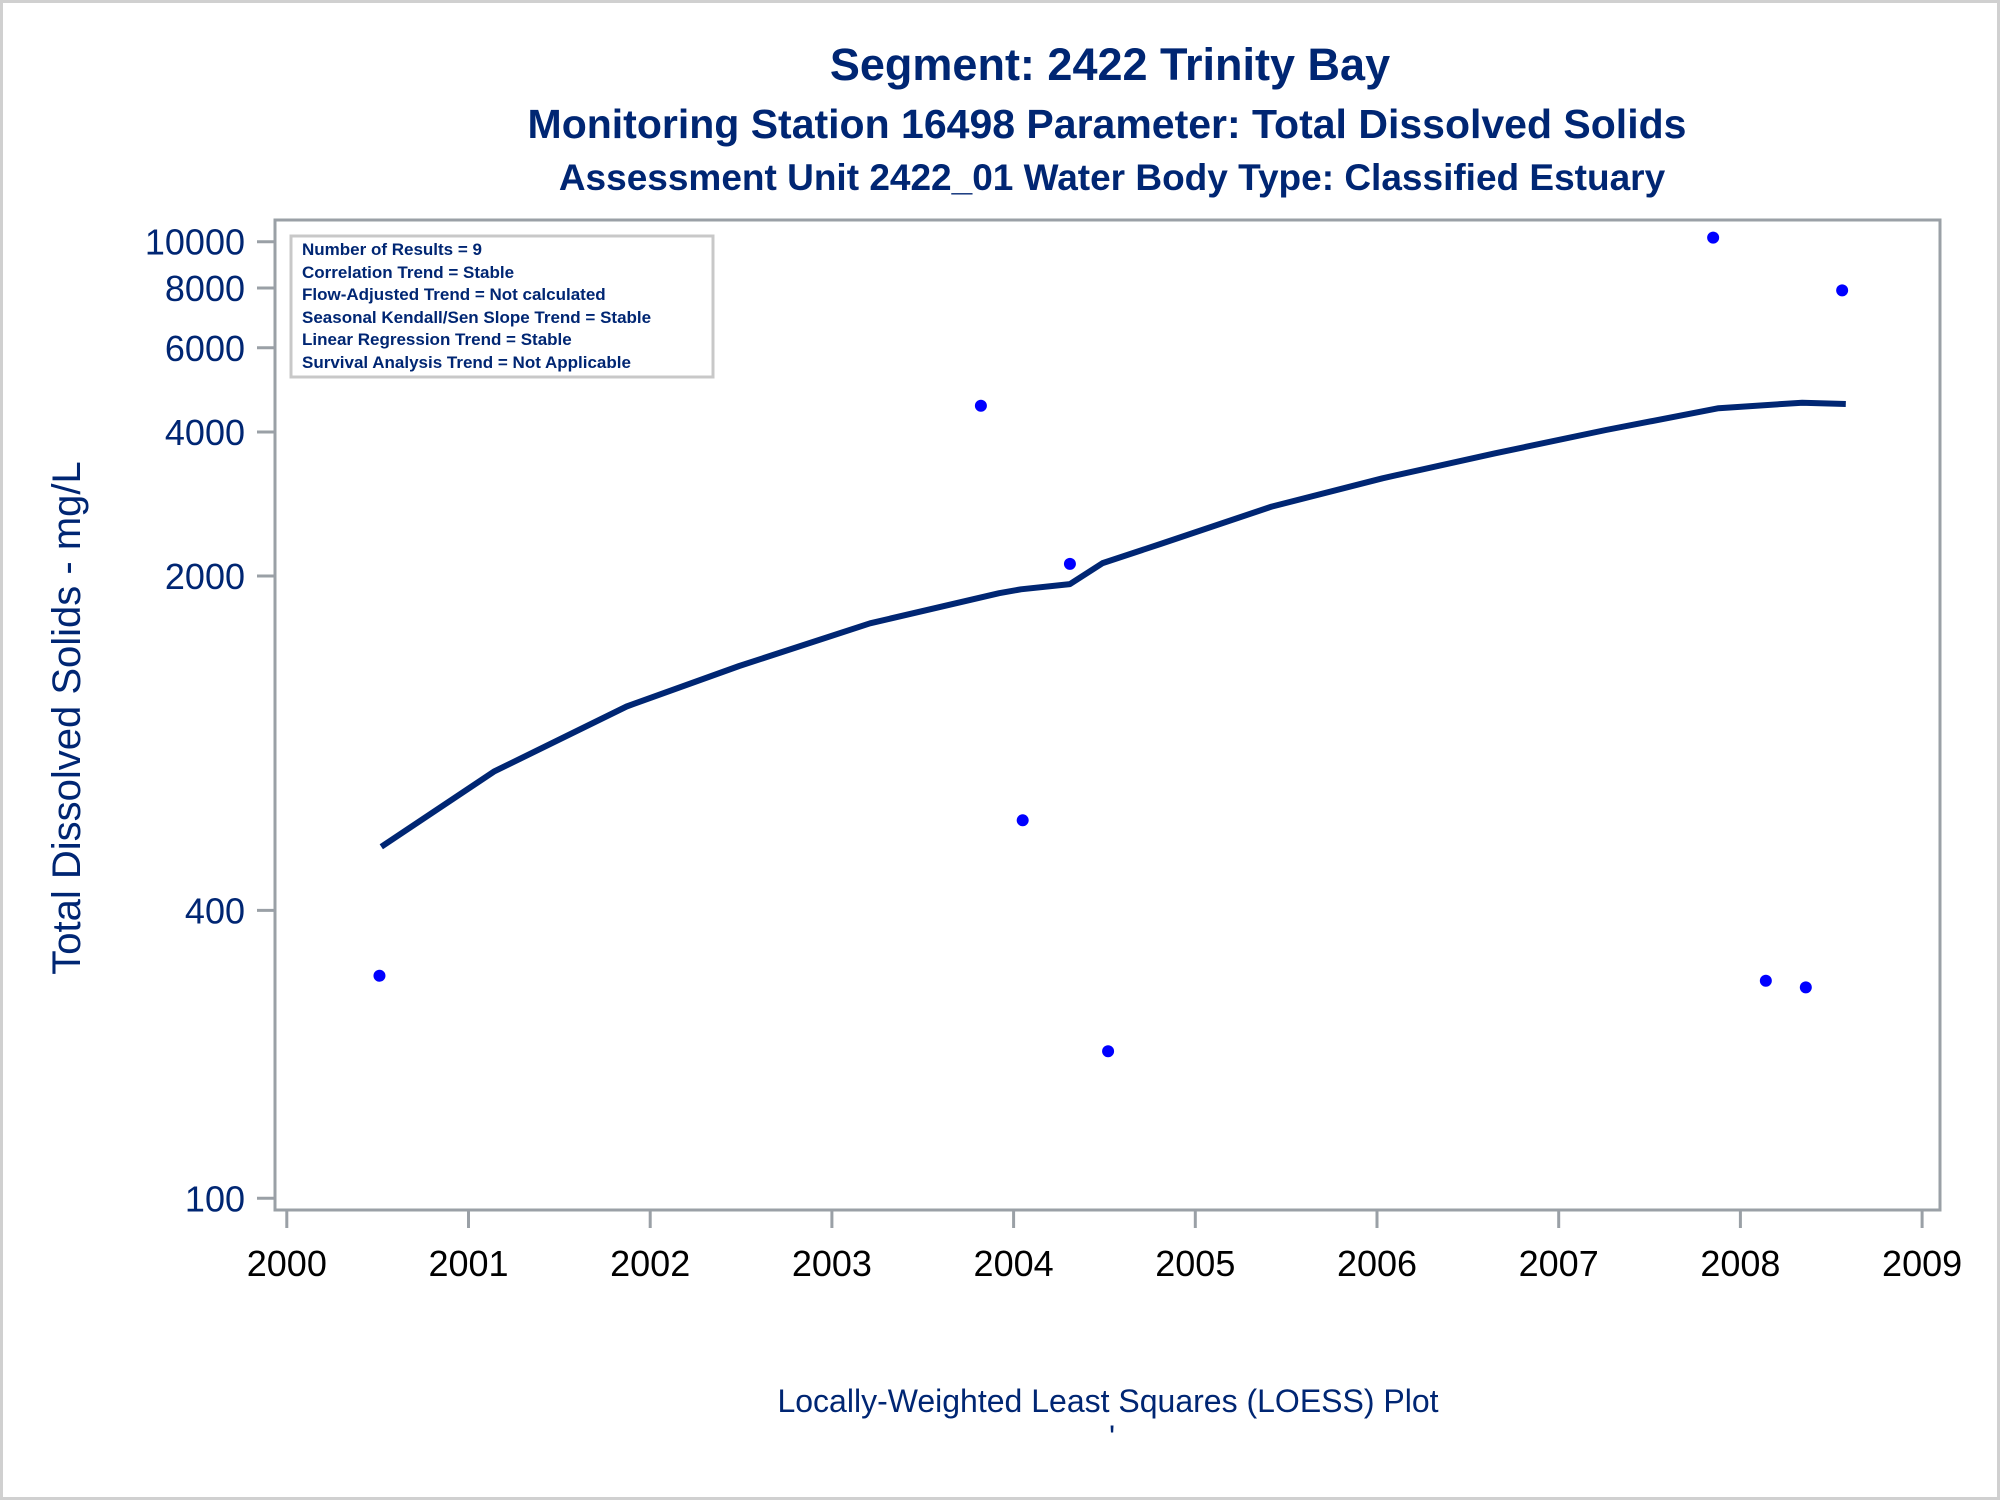 This screenshot has height=1500, width=2000. I want to click on x-tick-label: 2006, so click(1377, 1263).